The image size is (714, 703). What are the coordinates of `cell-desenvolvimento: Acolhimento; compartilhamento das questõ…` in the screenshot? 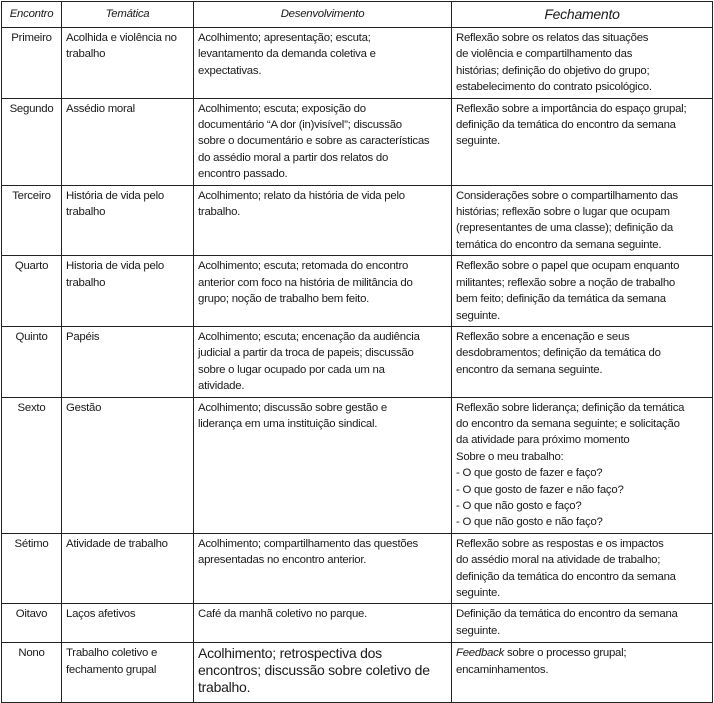 It's located at (322, 568).